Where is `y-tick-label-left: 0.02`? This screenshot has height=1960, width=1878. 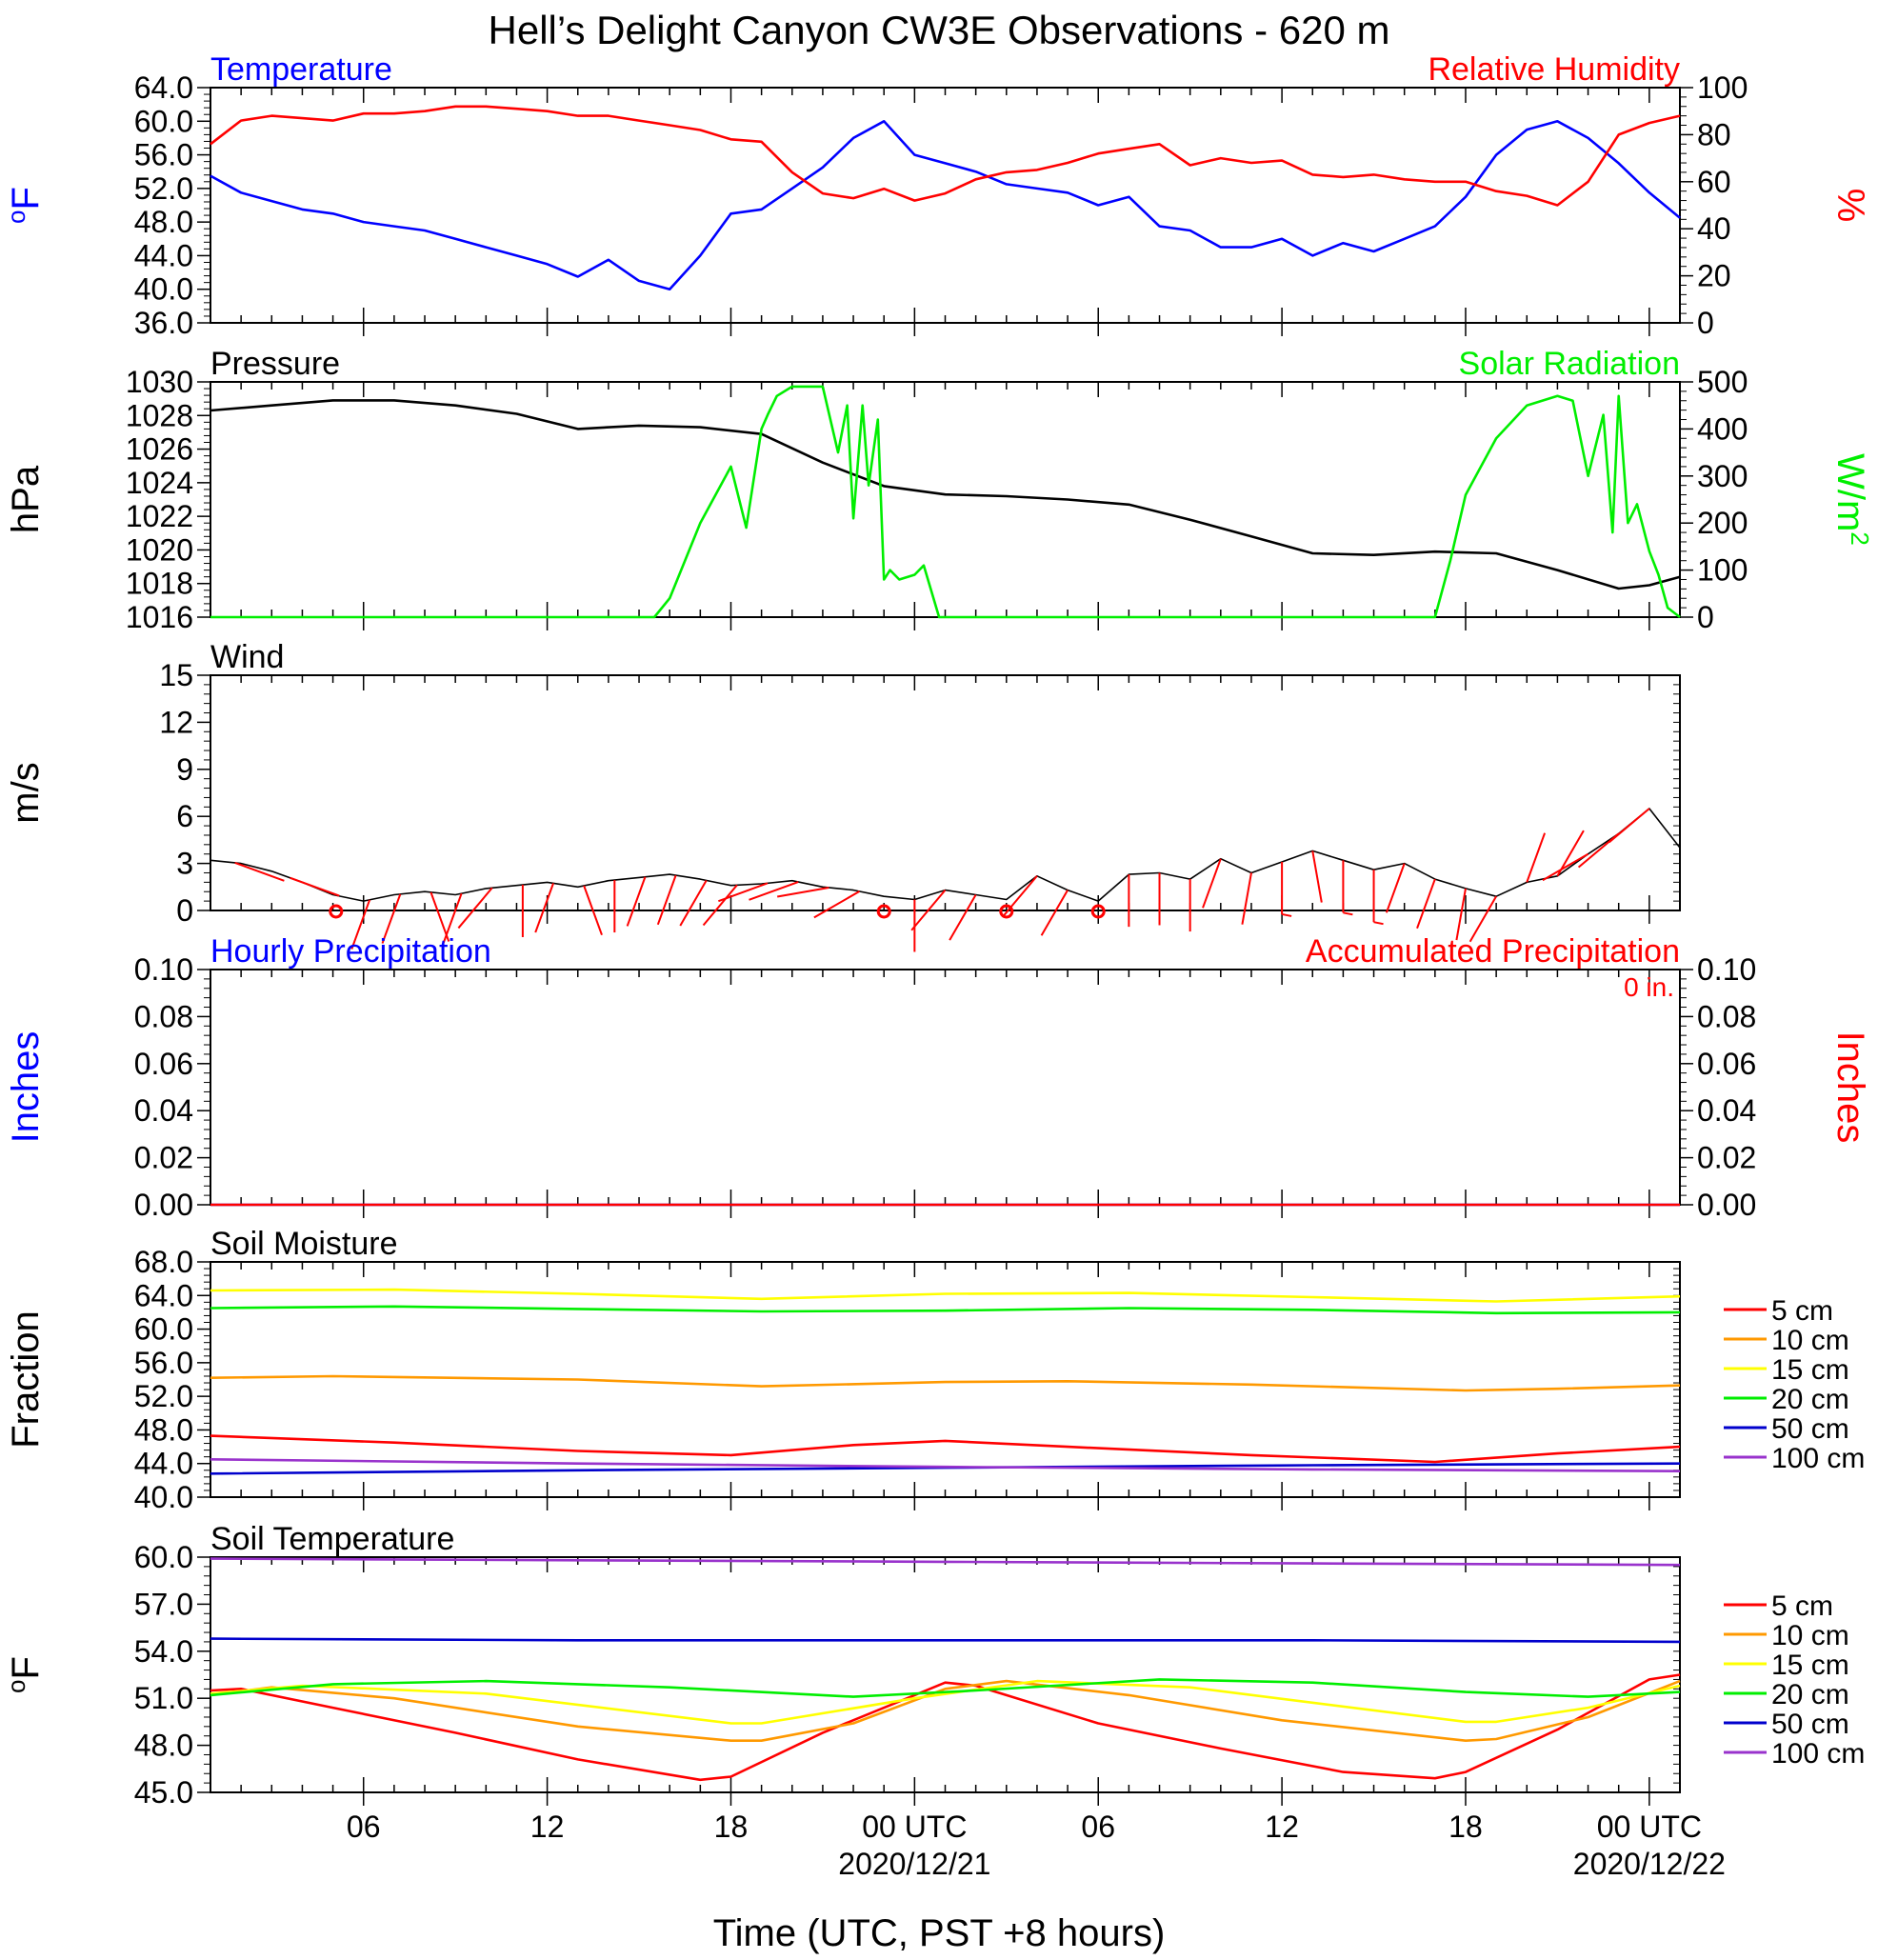 y-tick-label-left: 0.02 is located at coordinates (163, 1158).